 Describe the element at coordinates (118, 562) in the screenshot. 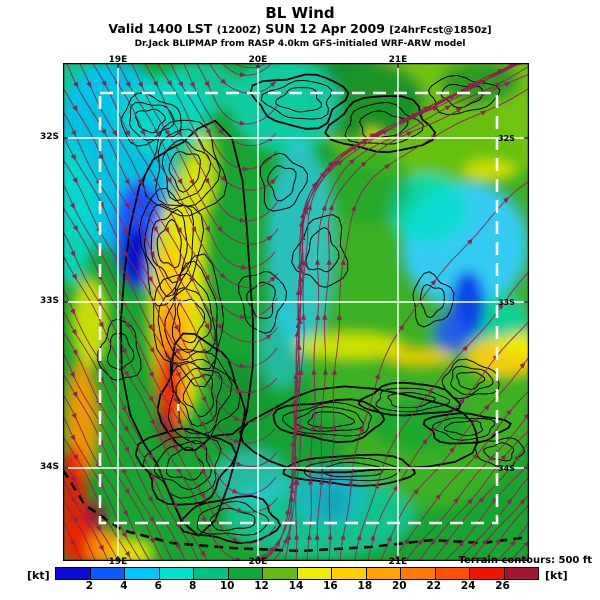

I see `lon-label-bottom: 19E` at that location.